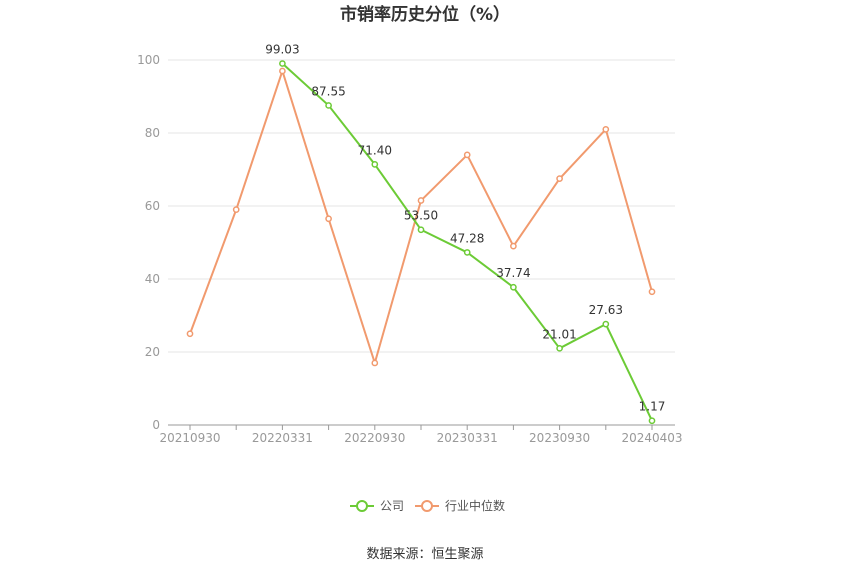  Describe the element at coordinates (148, 60) in the screenshot. I see `y-tick-label: 100` at that location.